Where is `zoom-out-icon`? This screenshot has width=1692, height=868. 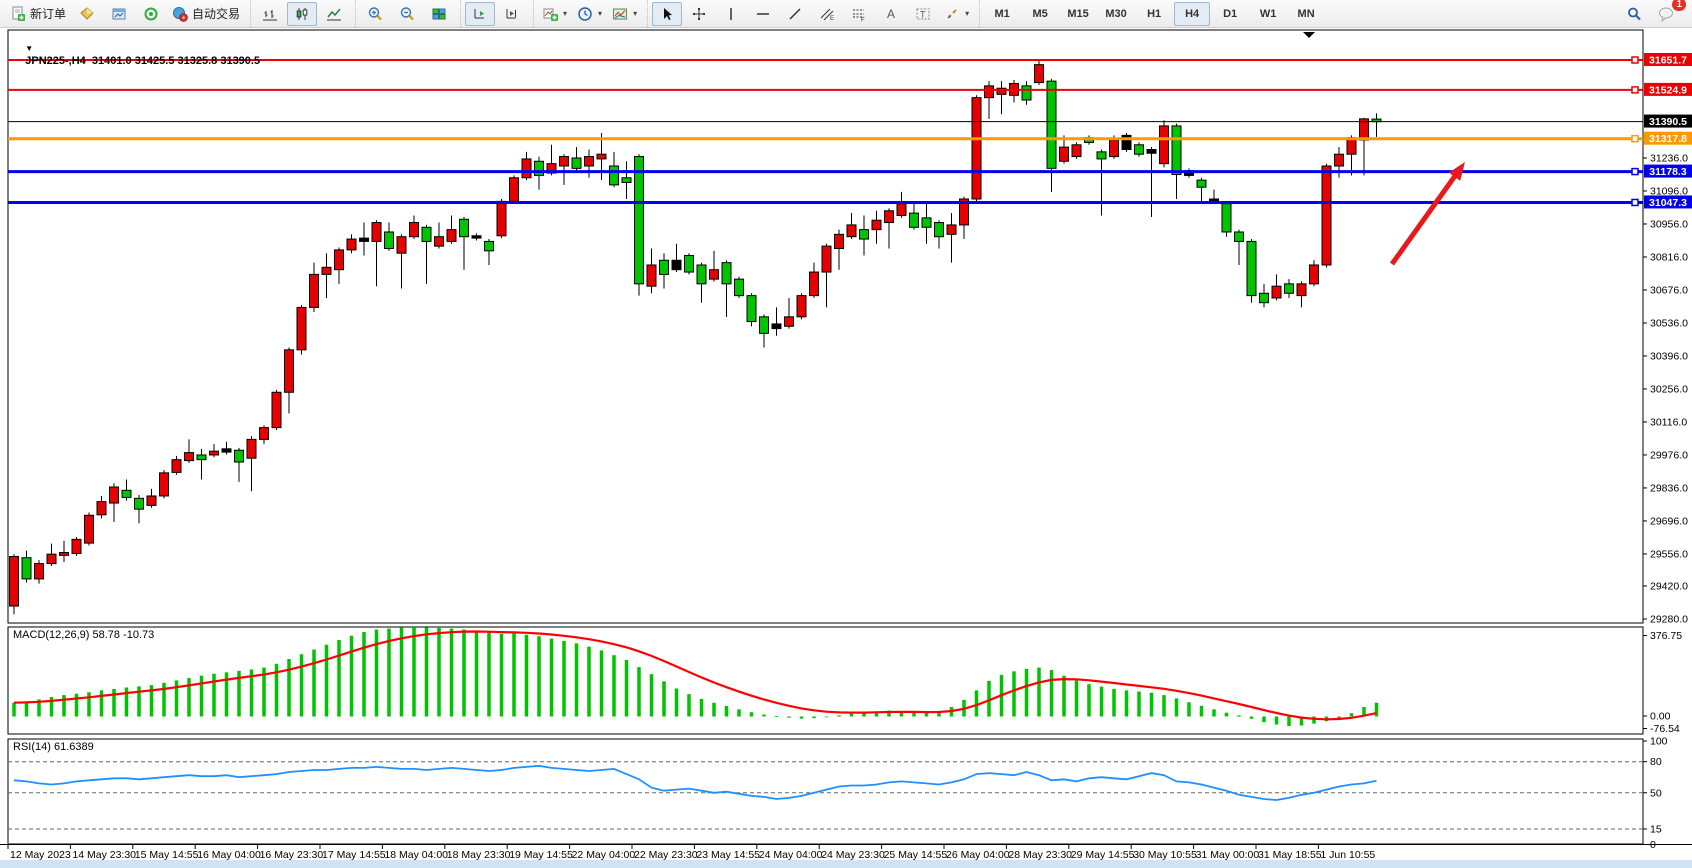
zoom-out-icon is located at coordinates (407, 14).